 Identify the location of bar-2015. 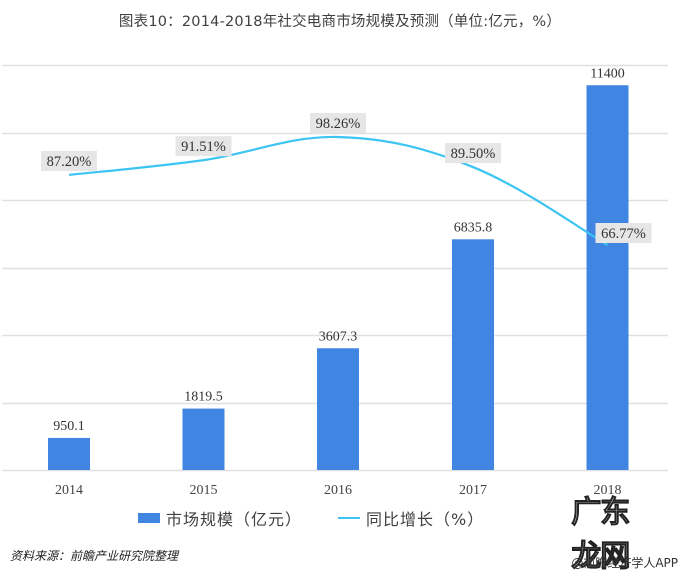
(203, 439).